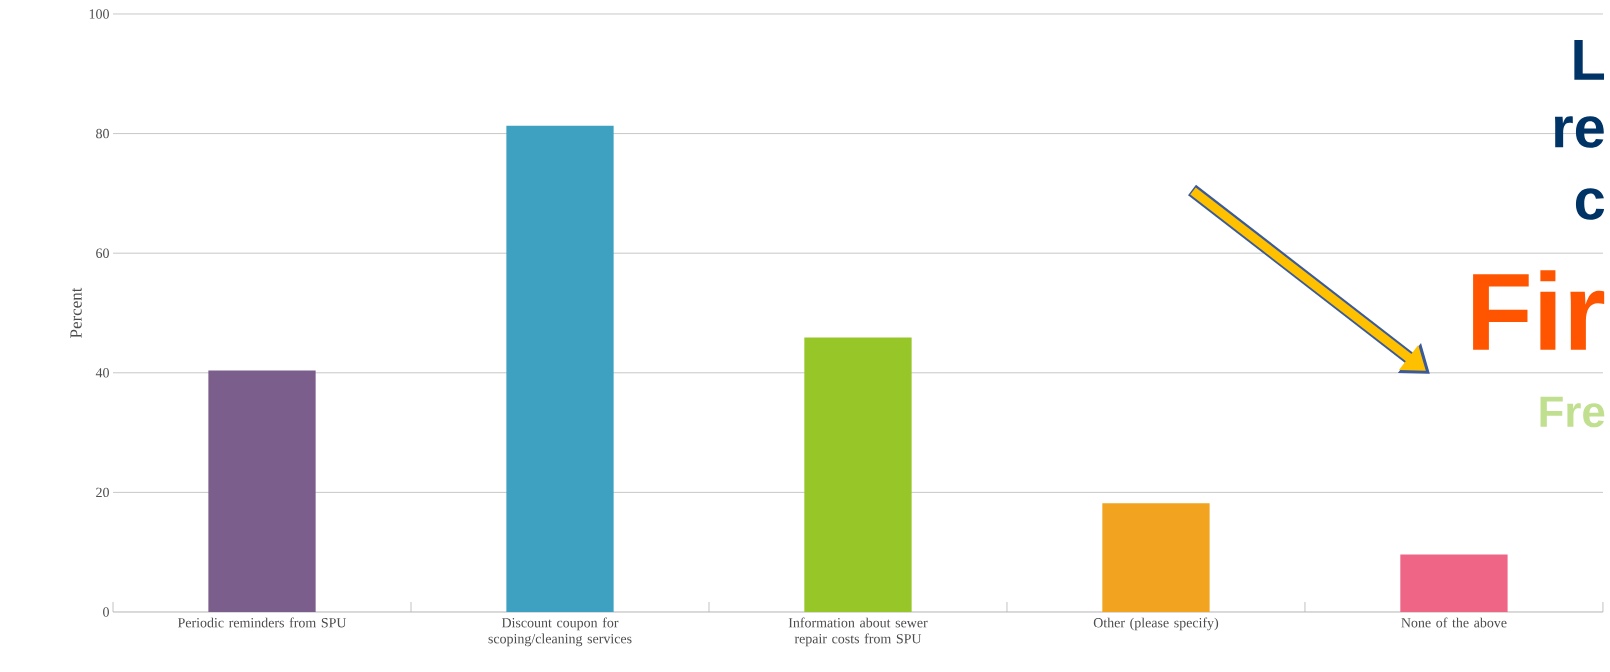 The image size is (1610, 672). Describe the element at coordinates (1156, 624) in the screenshot. I see `x-tick-label: Other (please specify)` at that location.